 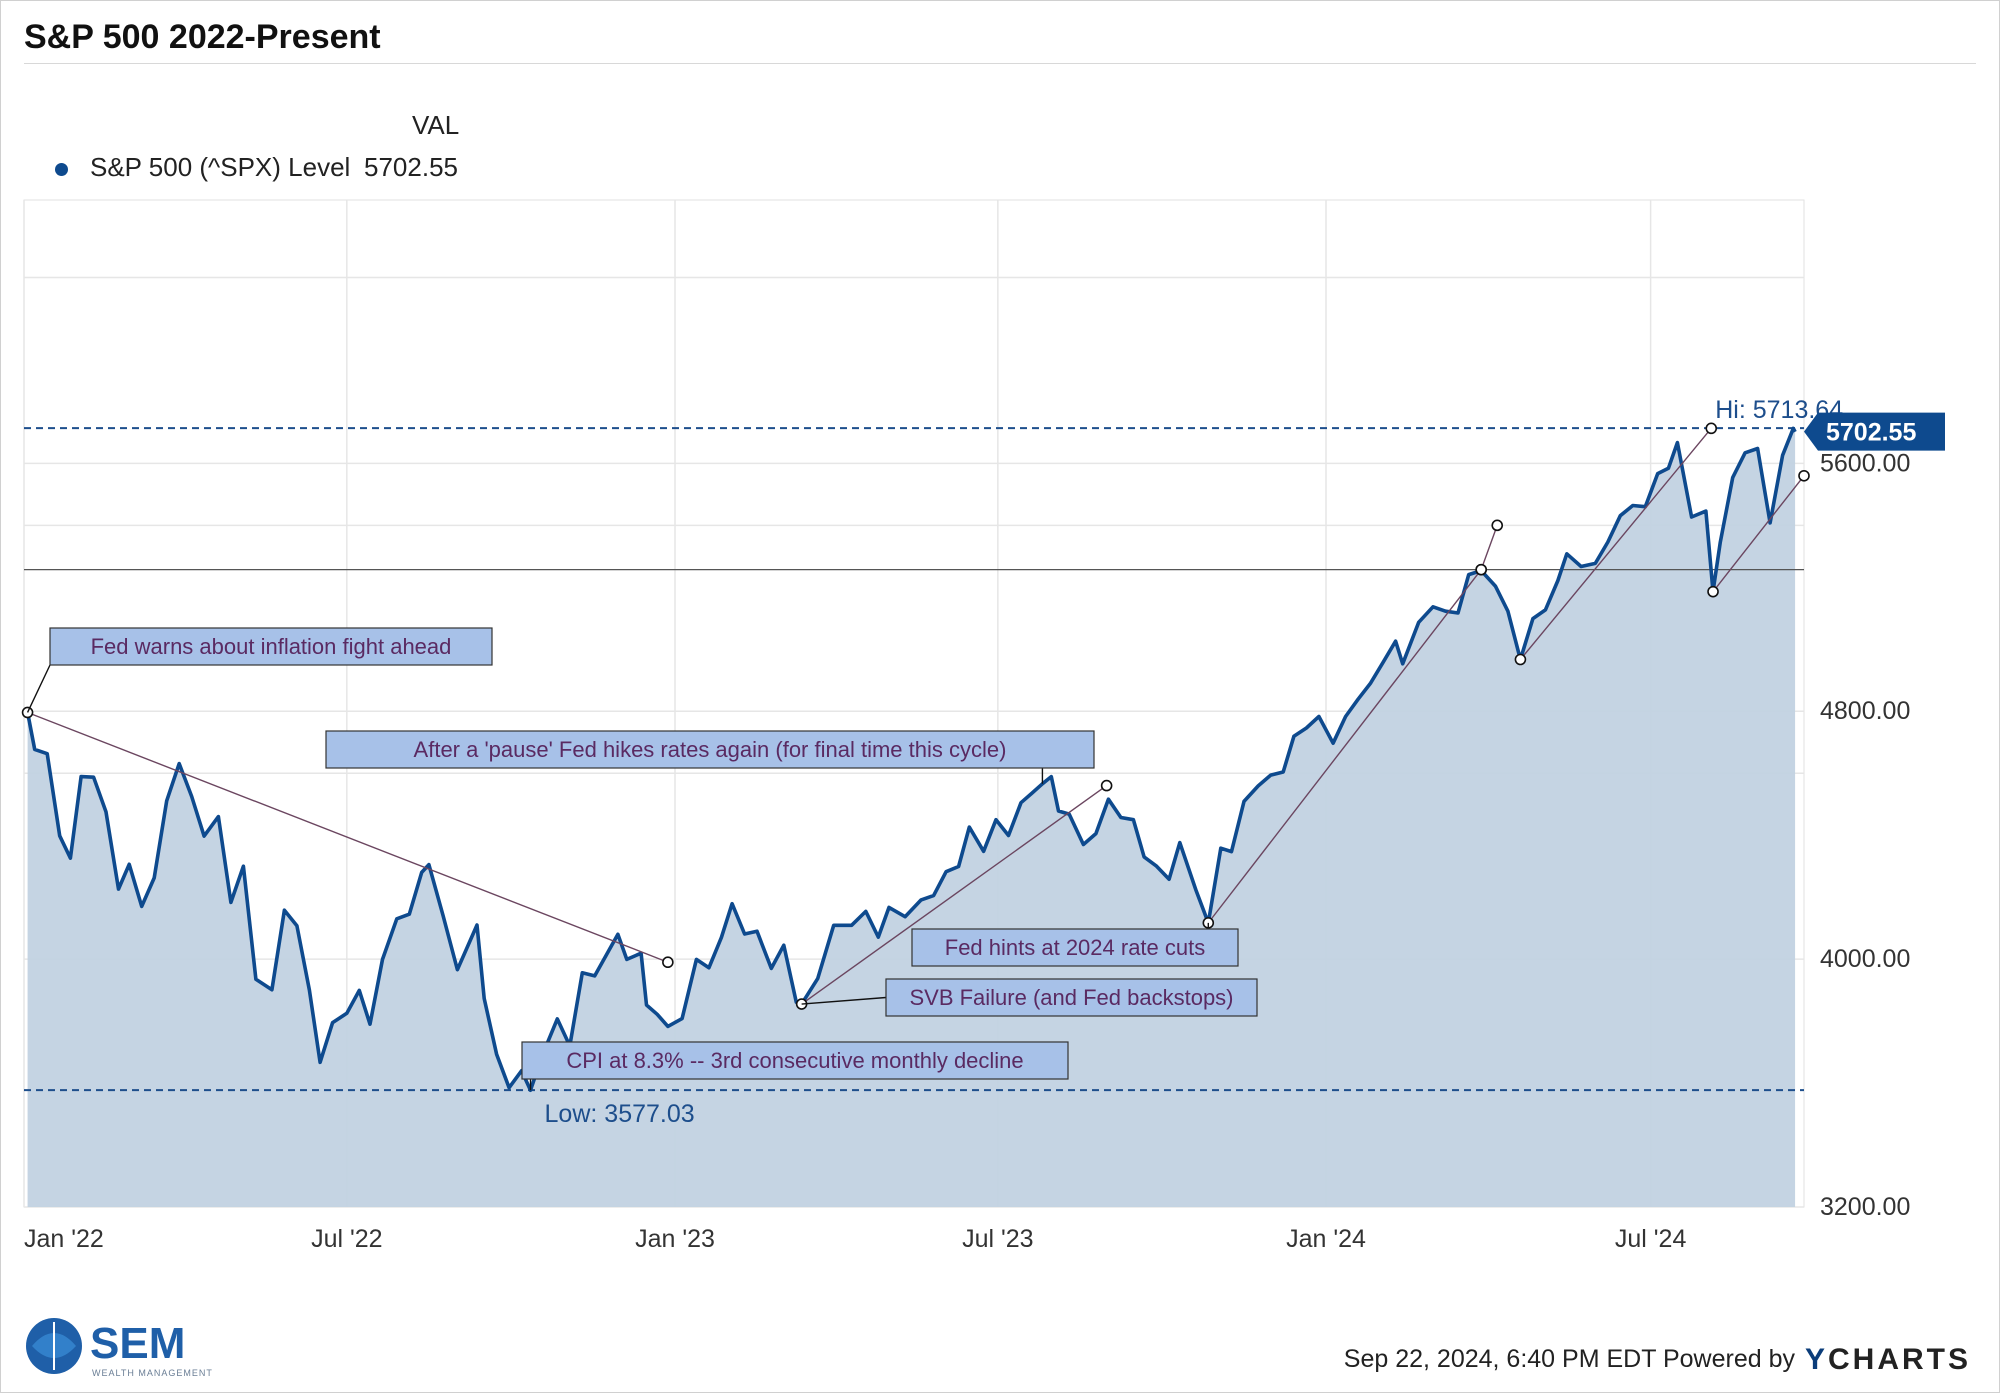 What do you see at coordinates (1871, 433) in the screenshot?
I see `last-value-label: 5702.55` at bounding box center [1871, 433].